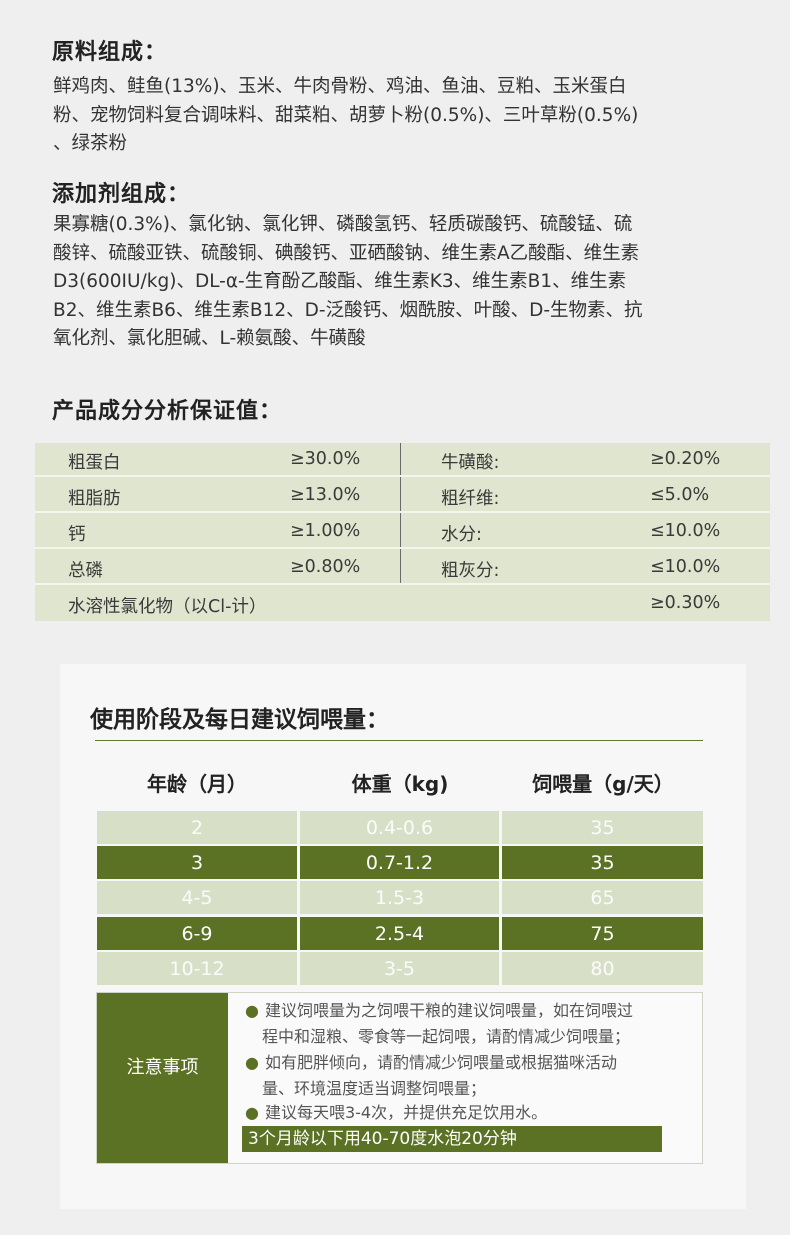 The height and width of the screenshot is (1235, 790). What do you see at coordinates (402, 568) in the screenshot?
I see `guarantee-row: 总磷 ≥0.80% 粗灰分: ≤10.0%` at bounding box center [402, 568].